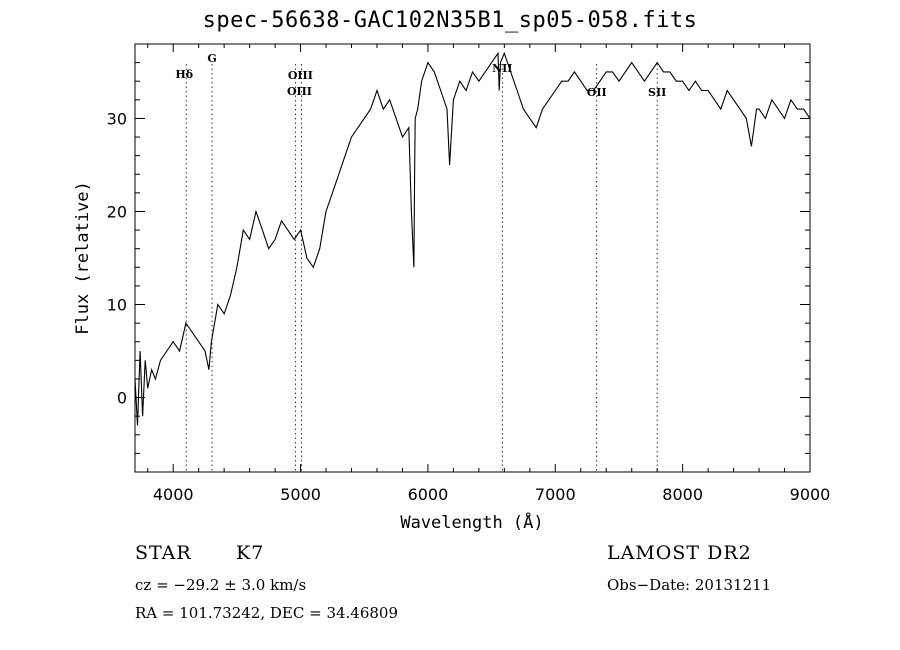 This screenshot has height=650, width=900. What do you see at coordinates (428, 494) in the screenshot?
I see `x-tick-label: 6000` at bounding box center [428, 494].